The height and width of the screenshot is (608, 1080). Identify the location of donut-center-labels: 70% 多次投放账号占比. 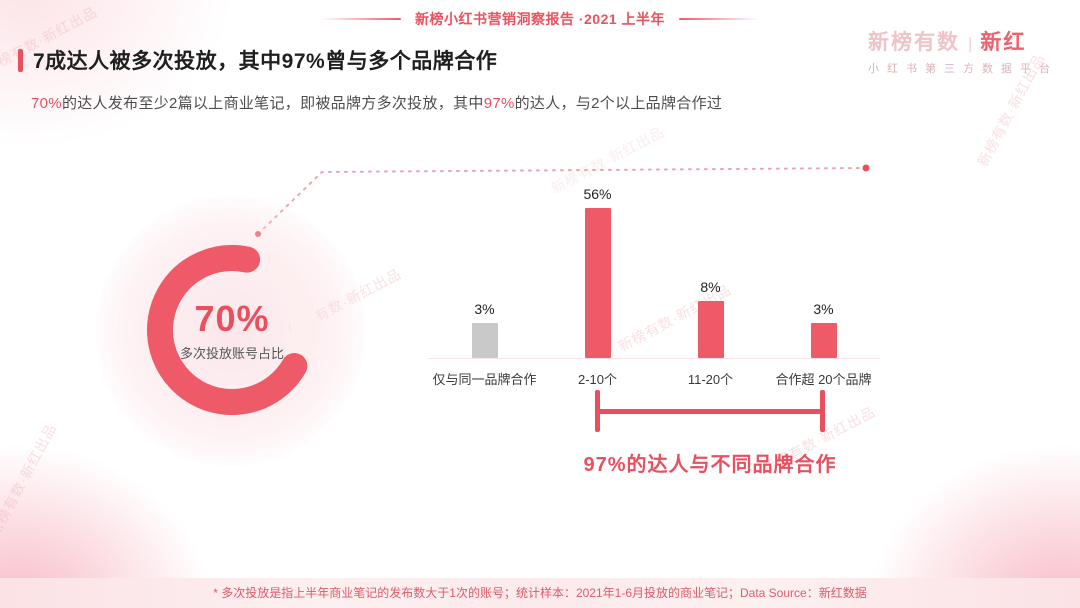
(232, 330).